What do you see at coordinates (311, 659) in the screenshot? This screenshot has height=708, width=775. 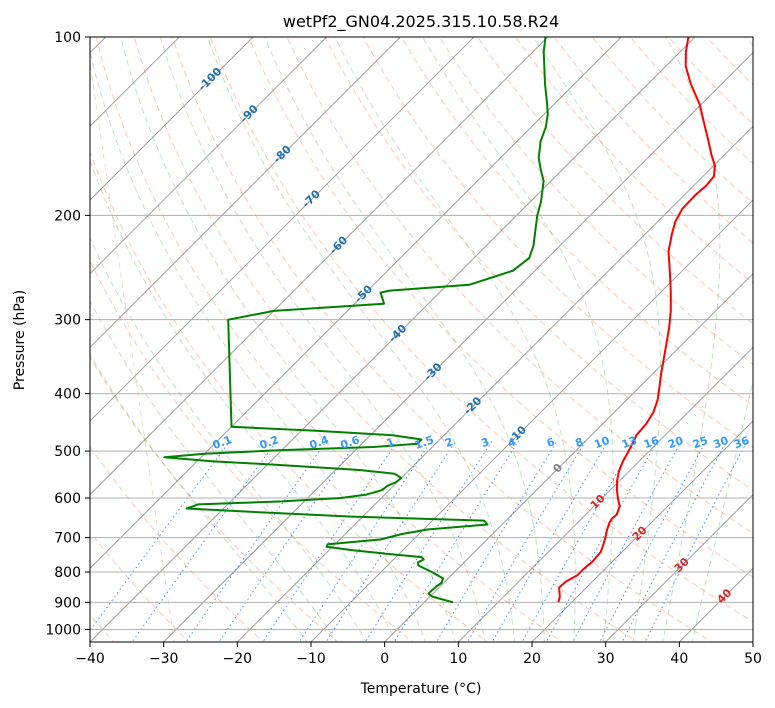 I see `x-tick-label: −10` at bounding box center [311, 659].